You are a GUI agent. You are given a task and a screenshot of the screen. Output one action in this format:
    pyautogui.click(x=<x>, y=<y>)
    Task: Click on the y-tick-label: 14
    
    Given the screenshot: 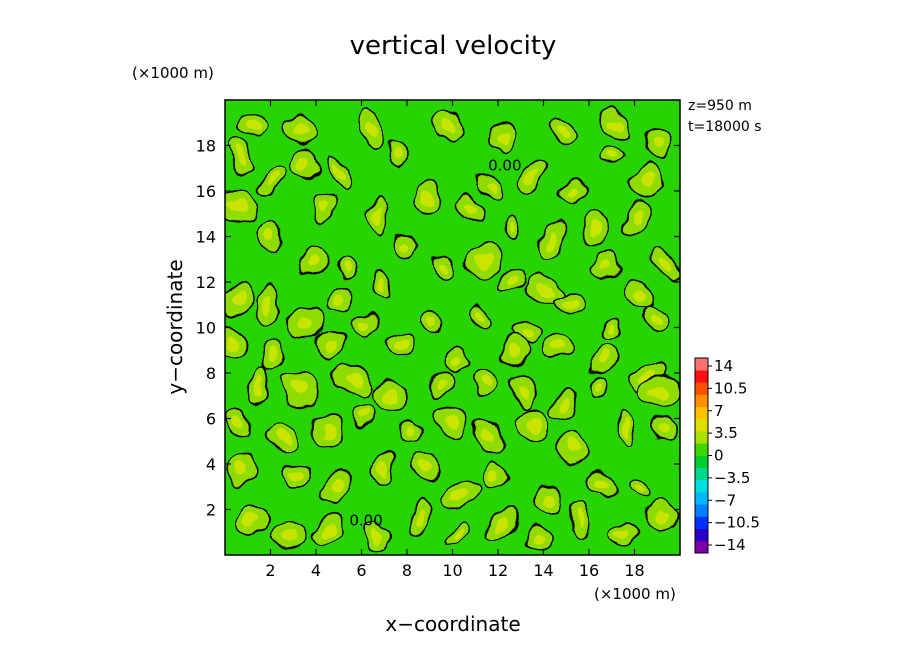 What is the action you would take?
    pyautogui.click(x=206, y=237)
    